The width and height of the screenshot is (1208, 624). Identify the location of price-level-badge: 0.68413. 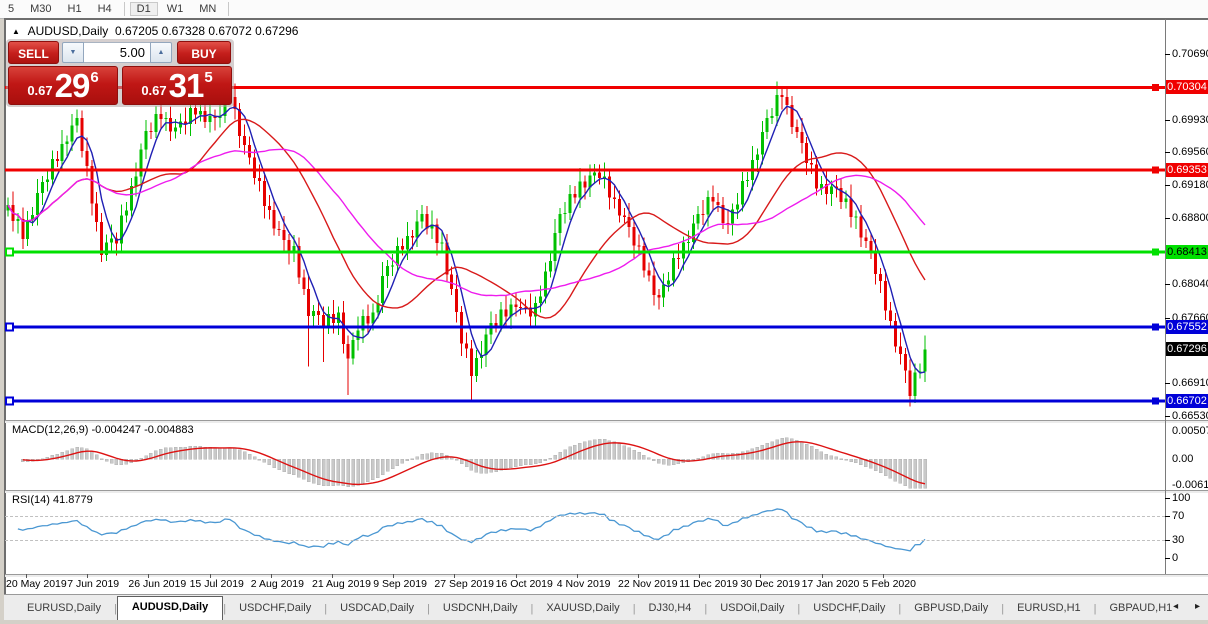
(1187, 252).